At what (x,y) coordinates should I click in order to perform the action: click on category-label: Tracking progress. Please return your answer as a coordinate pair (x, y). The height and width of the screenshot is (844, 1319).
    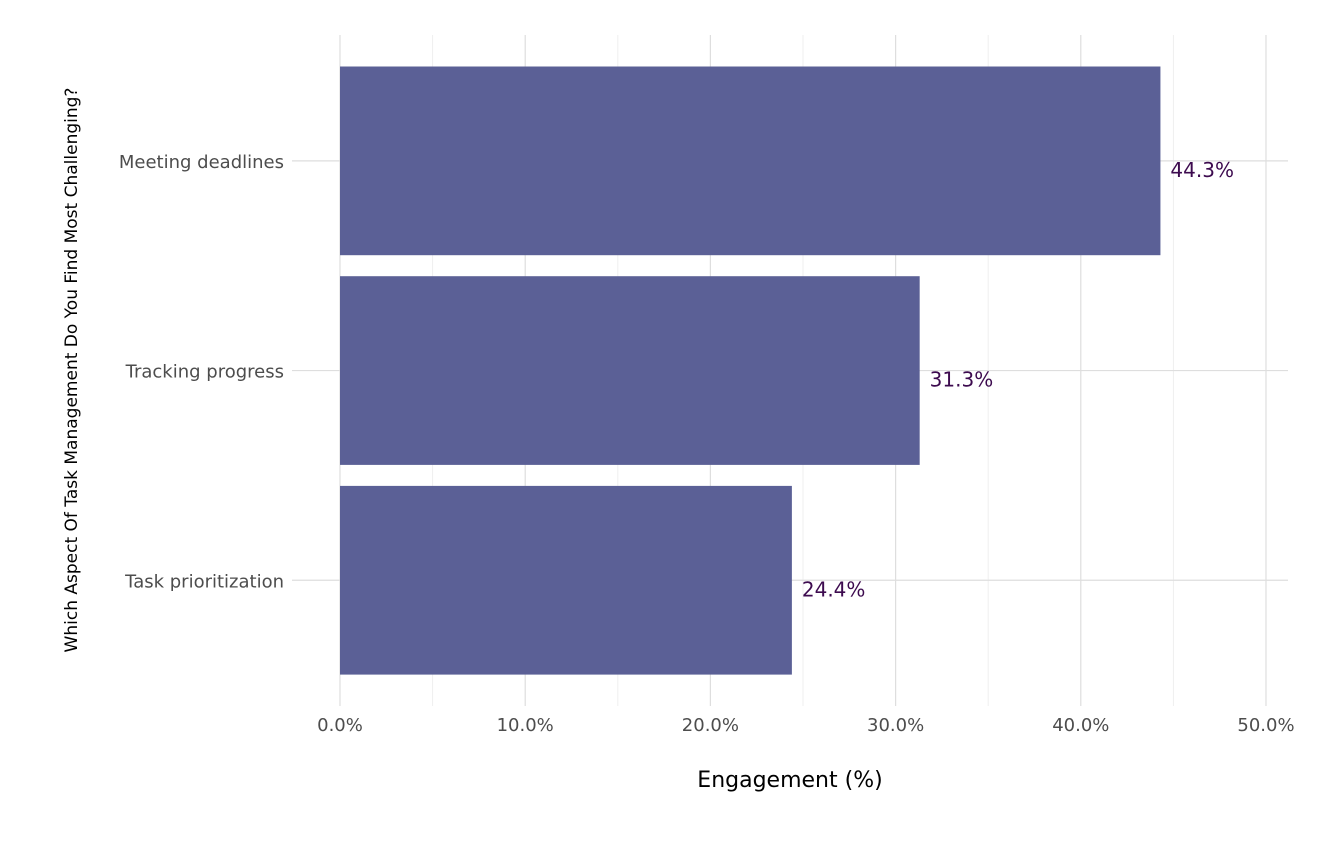
    Looking at the image, I should click on (204, 372).